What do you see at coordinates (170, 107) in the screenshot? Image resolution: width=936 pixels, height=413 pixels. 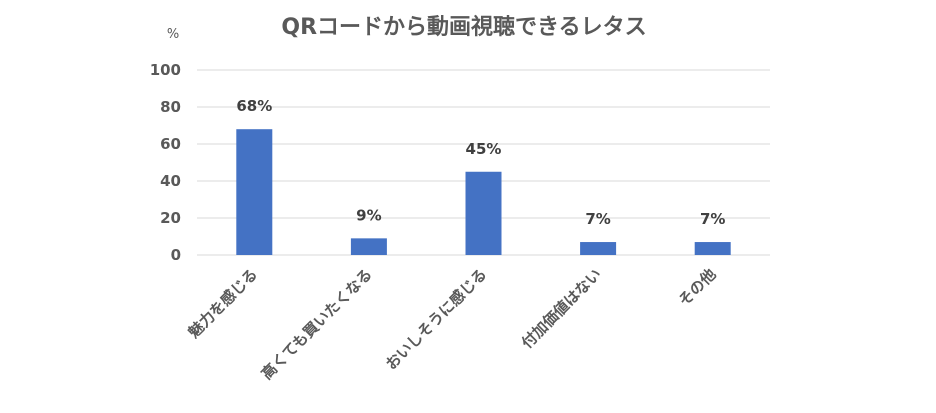 I see `y-tick-label: 80` at bounding box center [170, 107].